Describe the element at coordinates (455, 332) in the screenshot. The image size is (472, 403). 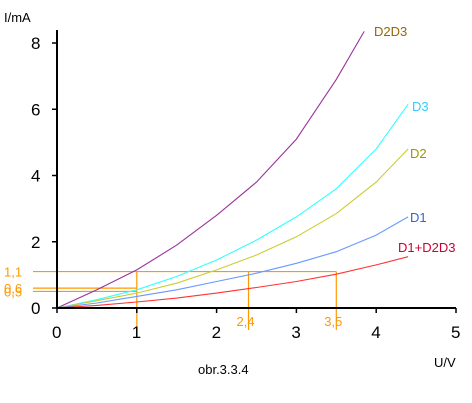
I see `x-tick-label-5: 5` at that location.